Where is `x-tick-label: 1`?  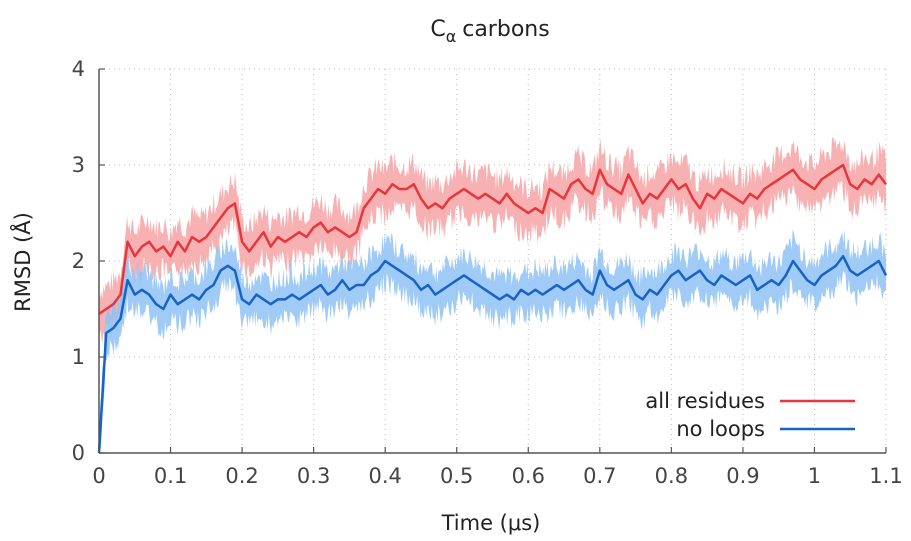
x-tick-label: 1 is located at coordinates (814, 476).